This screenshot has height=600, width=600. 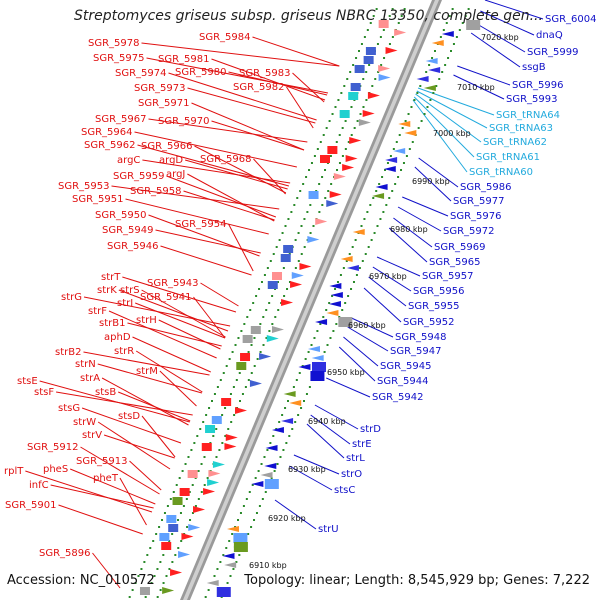 I want to click on gene-label: SGR_5977, so click(x=479, y=201).